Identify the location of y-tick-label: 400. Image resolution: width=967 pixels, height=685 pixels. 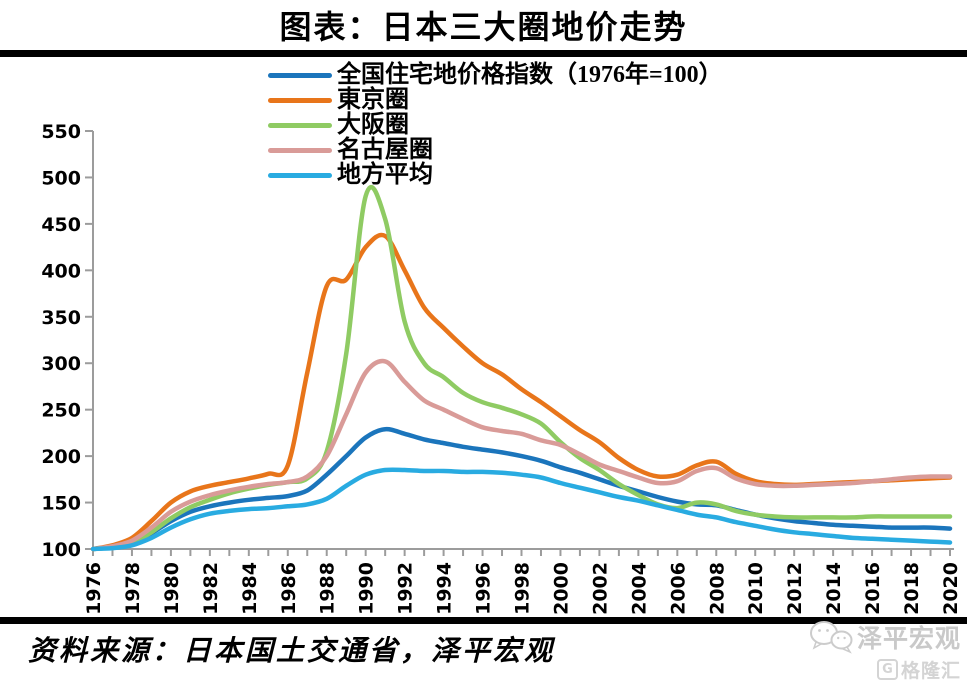
(61, 271).